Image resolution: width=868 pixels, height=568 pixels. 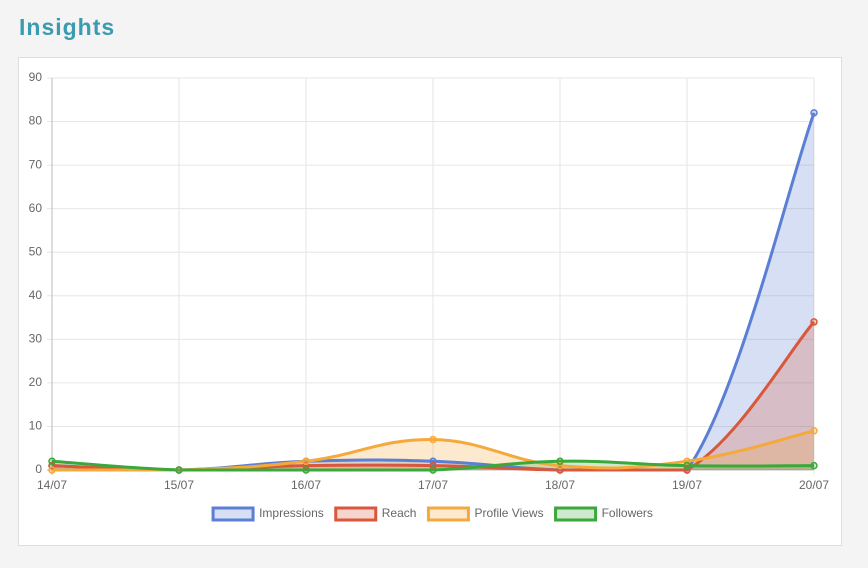 I want to click on legend-label: Profile Views, so click(x=508, y=513).